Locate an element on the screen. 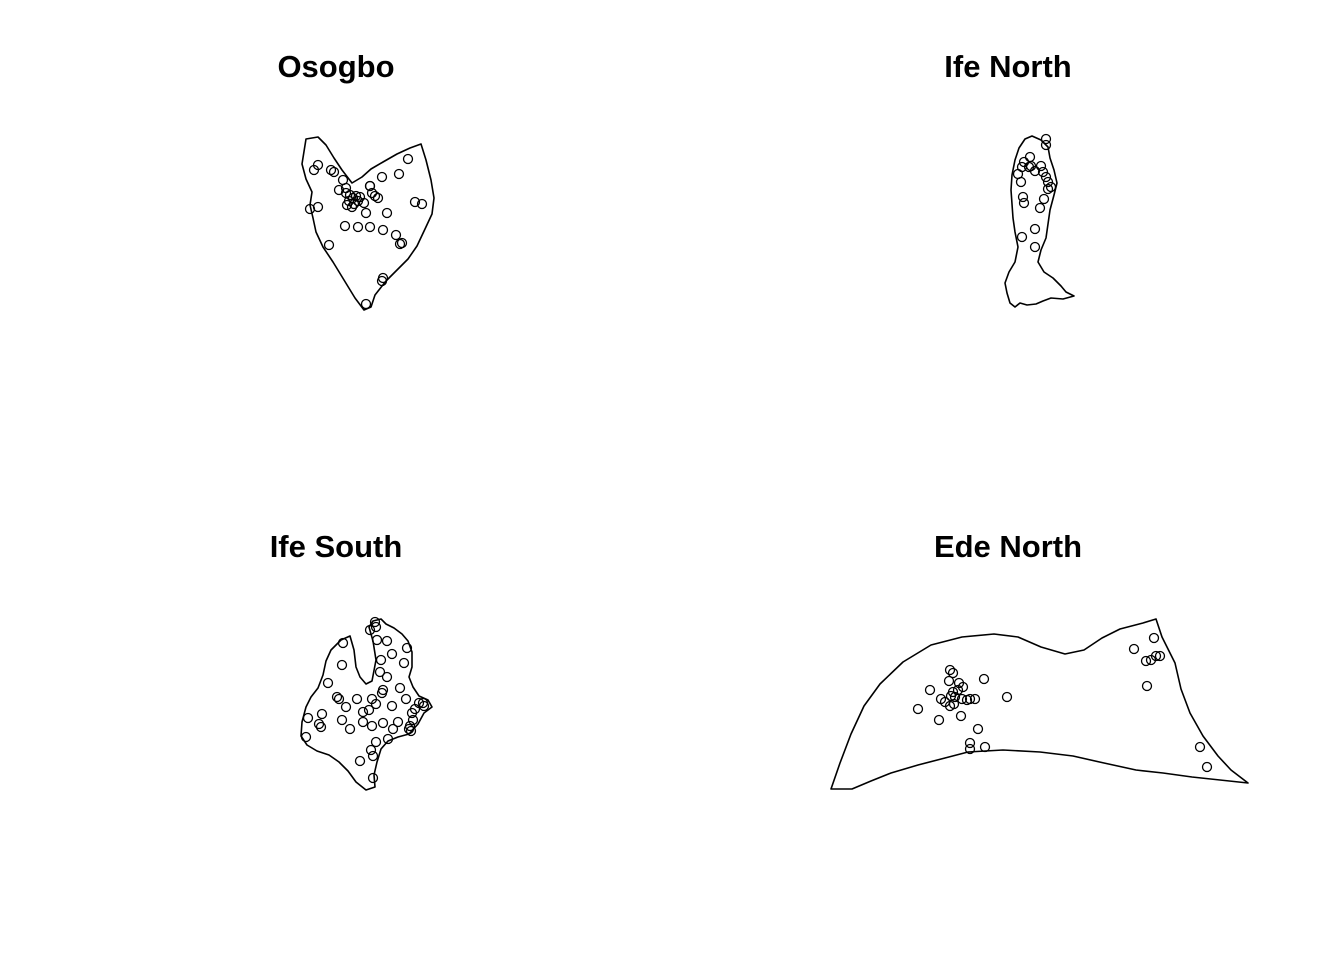  ife-south-boundary is located at coordinates (366, 704).